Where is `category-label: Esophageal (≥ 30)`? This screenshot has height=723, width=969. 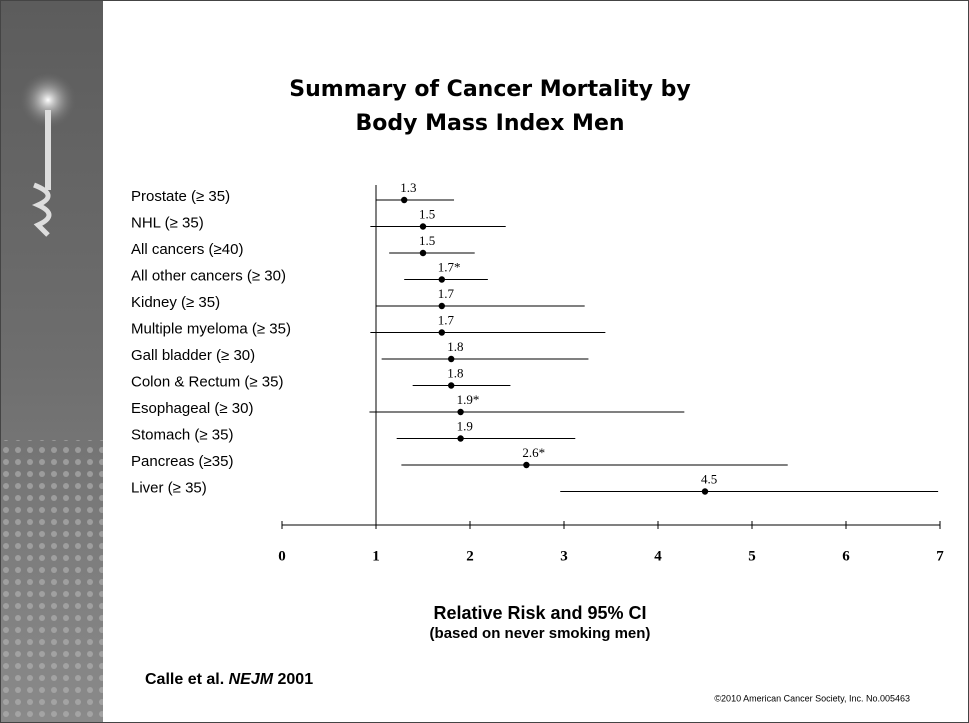
category-label: Esophageal (≥ 30) is located at coordinates (192, 408).